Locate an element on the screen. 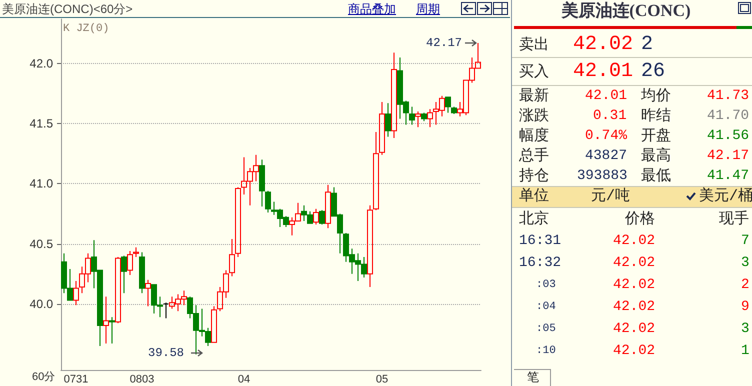 The image size is (752, 386). x-tick-label: 04 is located at coordinates (244, 380).